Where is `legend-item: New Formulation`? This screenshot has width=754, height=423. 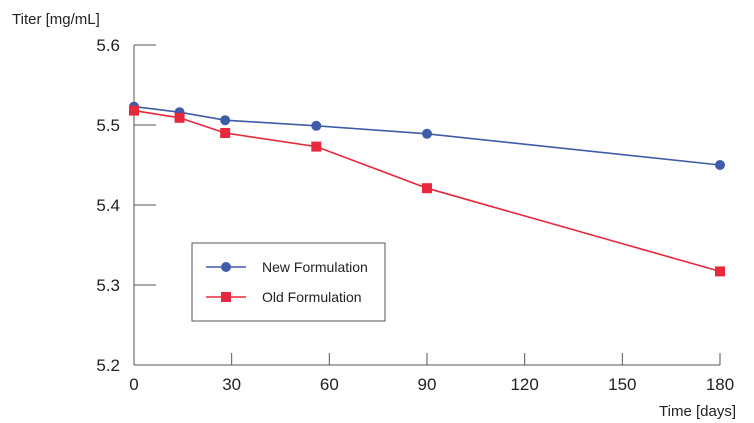
legend-item: New Formulation is located at coordinates (287, 267).